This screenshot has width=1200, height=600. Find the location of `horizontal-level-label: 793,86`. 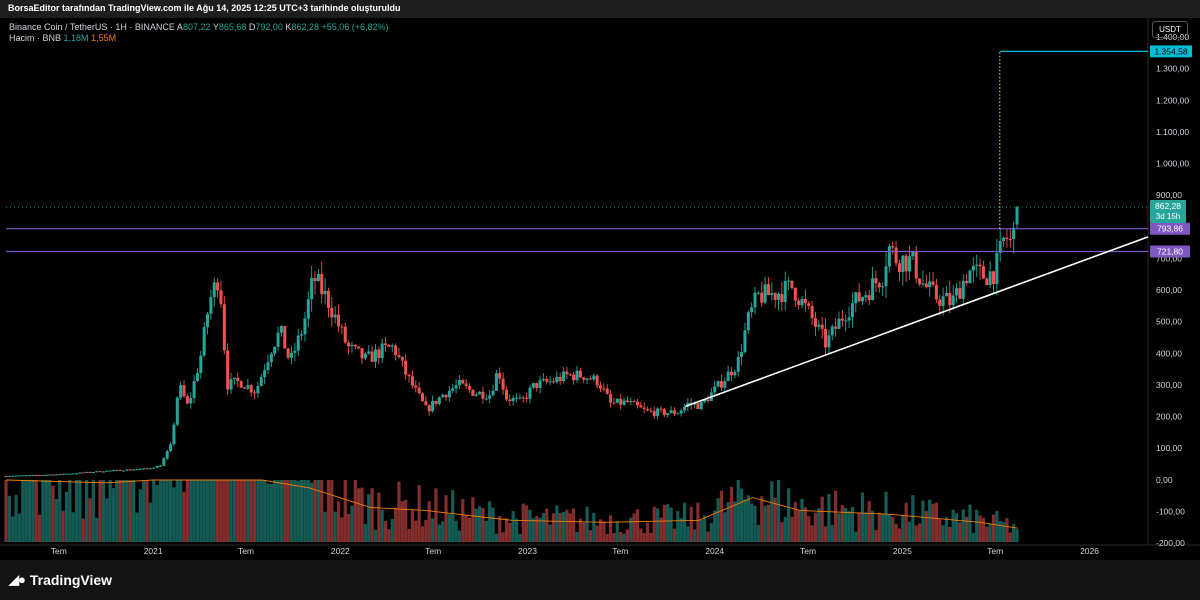

horizontal-level-label: 793,86 is located at coordinates (1170, 229).